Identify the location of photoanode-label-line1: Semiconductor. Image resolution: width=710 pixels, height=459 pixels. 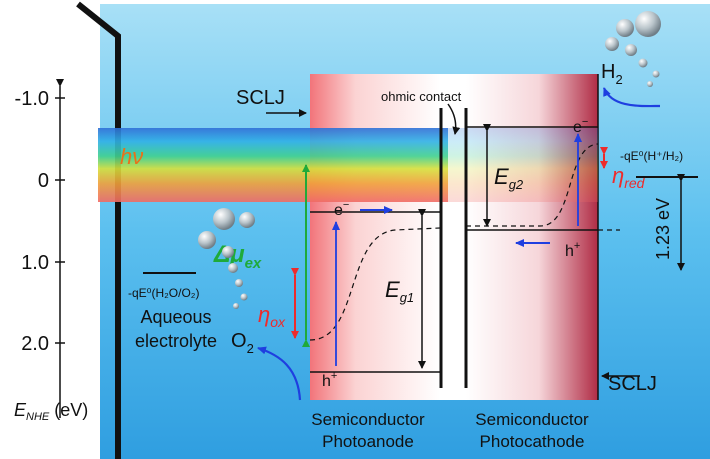
(368, 419).